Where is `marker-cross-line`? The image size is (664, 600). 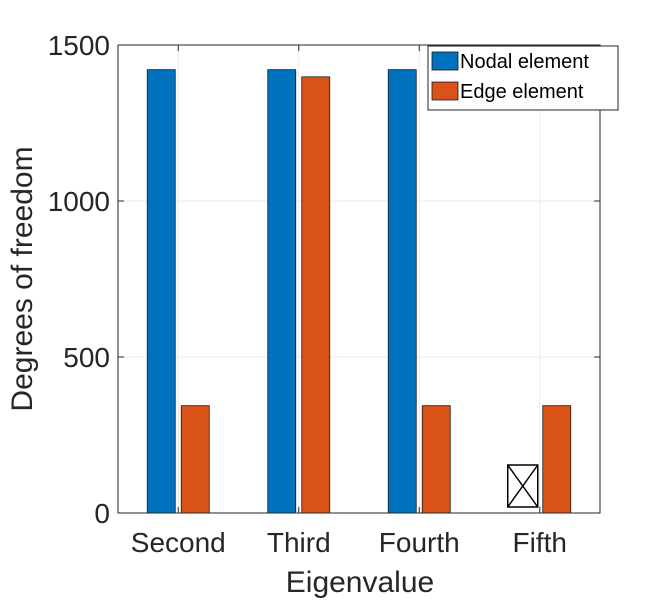 marker-cross-line is located at coordinates (523, 486).